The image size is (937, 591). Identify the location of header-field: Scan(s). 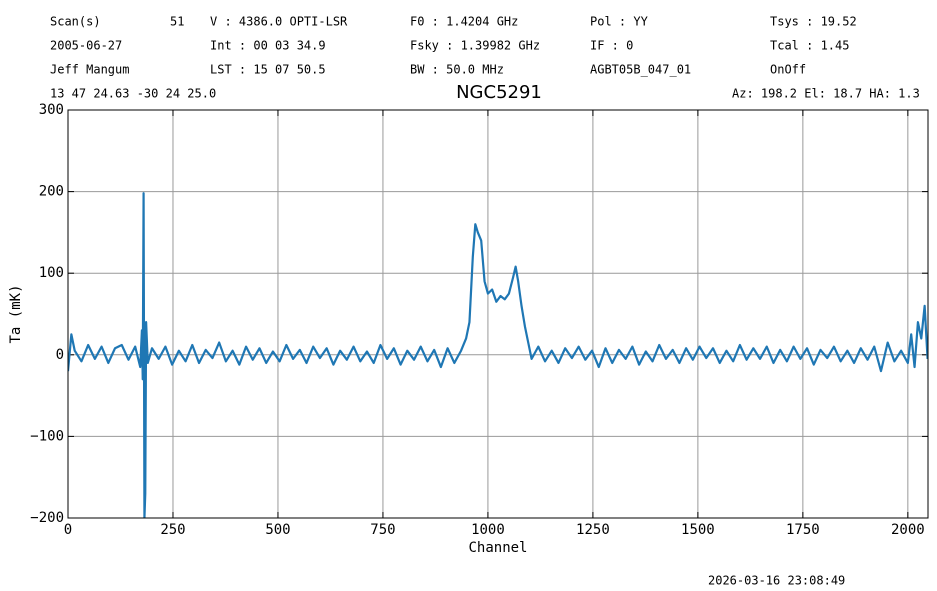
(75, 22).